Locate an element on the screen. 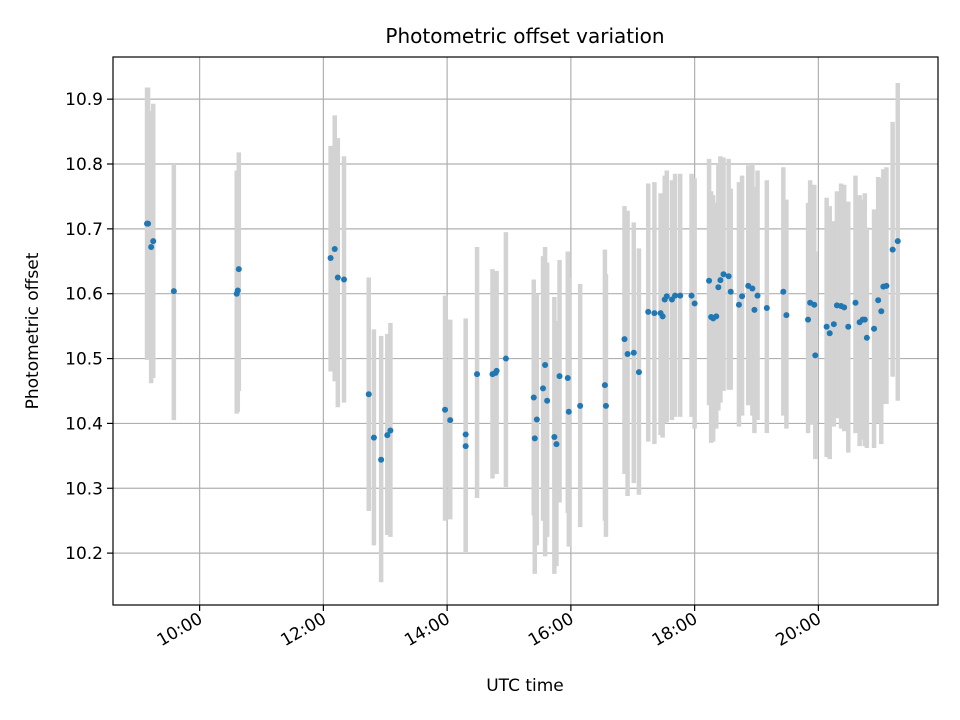 The width and height of the screenshot is (960, 720). y-tick-label: 10.7 is located at coordinates (84, 230).